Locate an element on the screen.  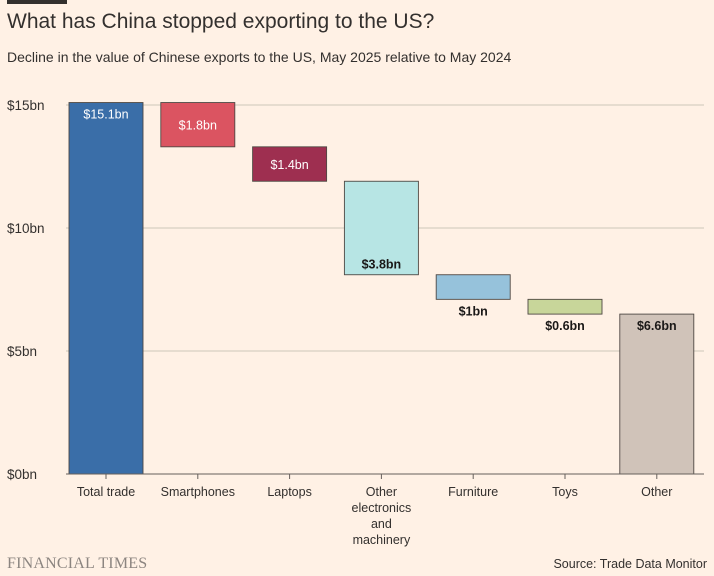
x-tick-label-line: Smartphones is located at coordinates (198, 492).